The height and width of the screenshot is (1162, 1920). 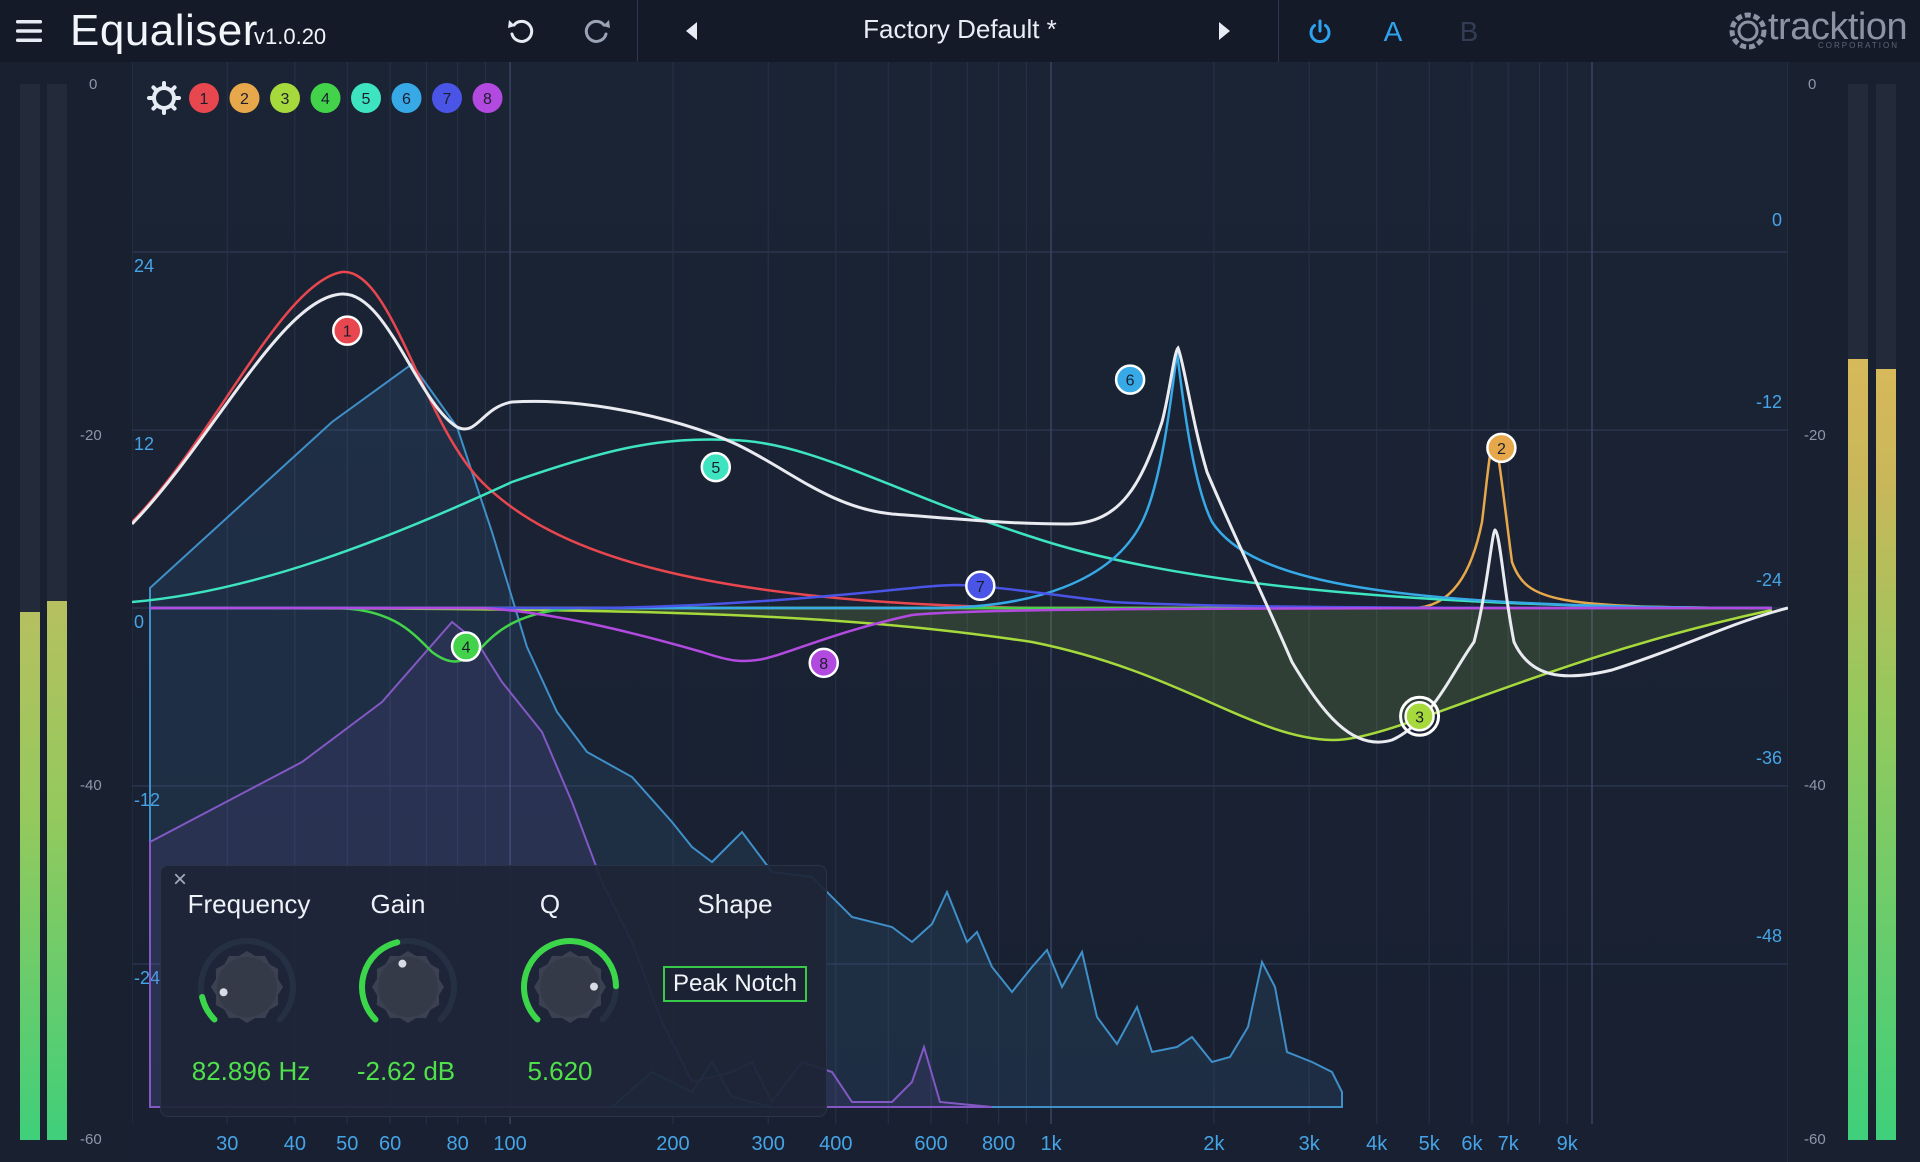 What do you see at coordinates (509, 1144) in the screenshot?
I see `frequency-tick-label: 100` at bounding box center [509, 1144].